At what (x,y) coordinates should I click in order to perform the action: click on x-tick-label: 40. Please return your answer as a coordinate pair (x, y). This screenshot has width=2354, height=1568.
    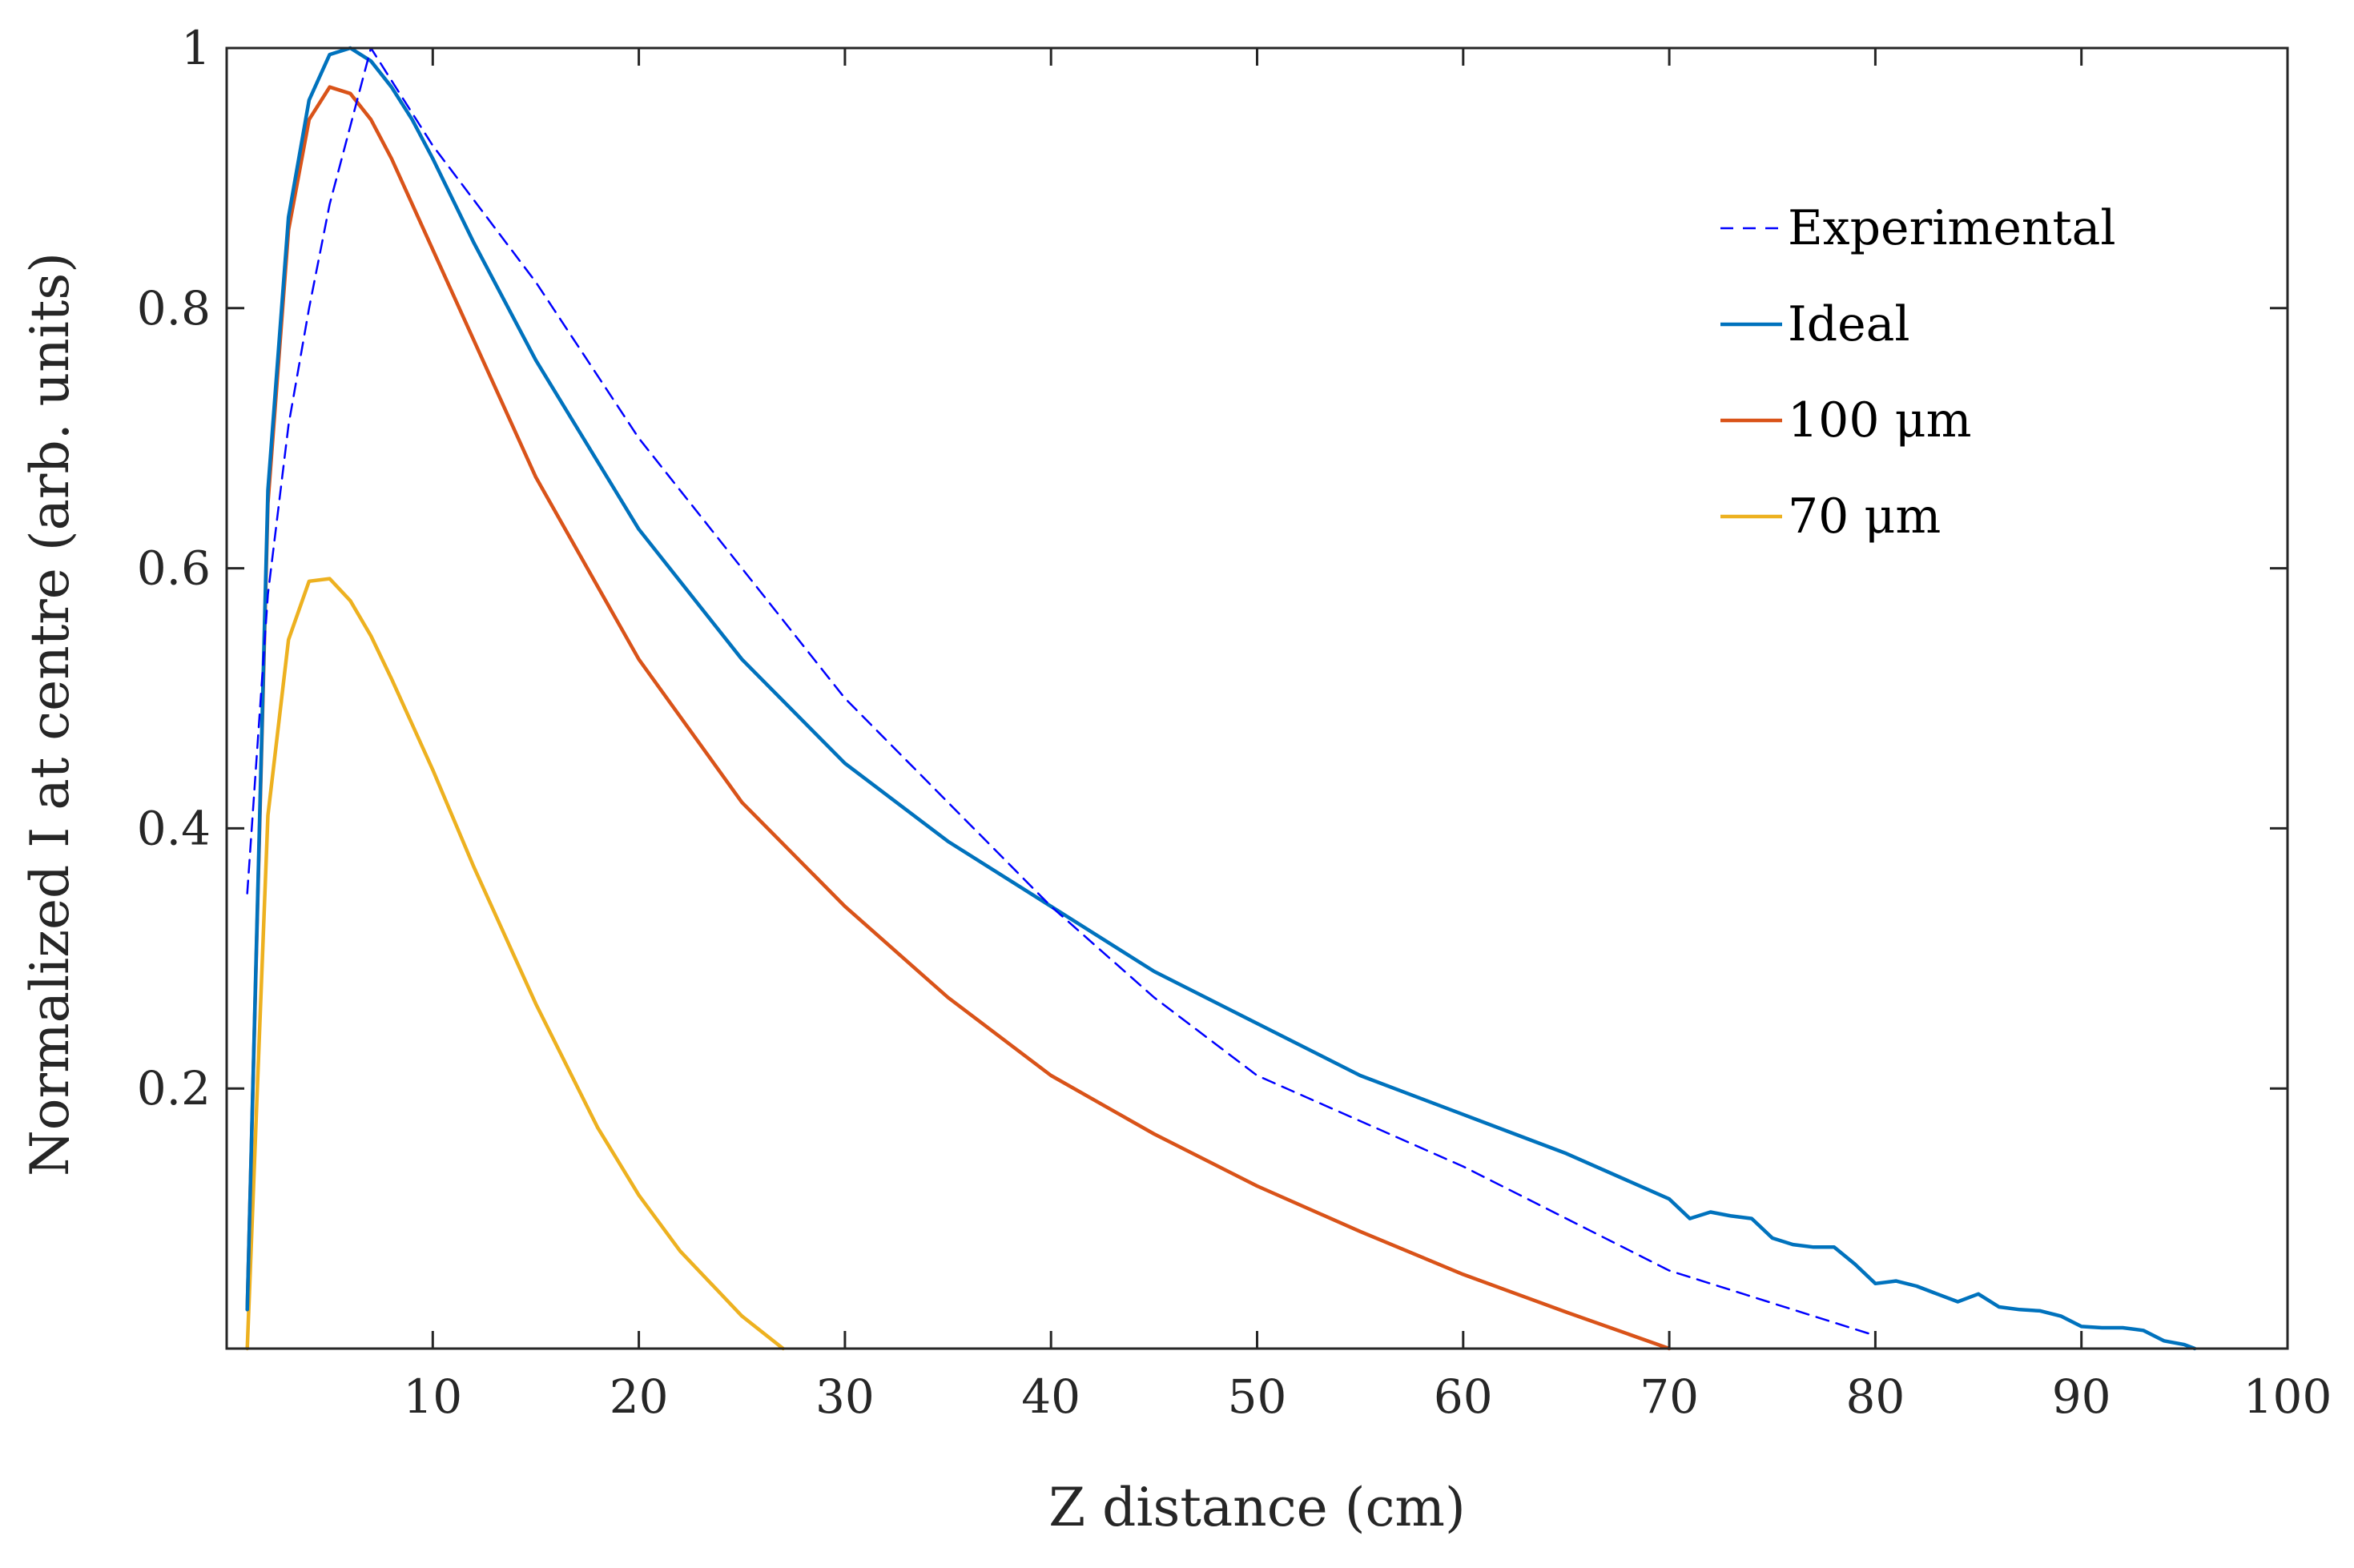
    Looking at the image, I should click on (1050, 1396).